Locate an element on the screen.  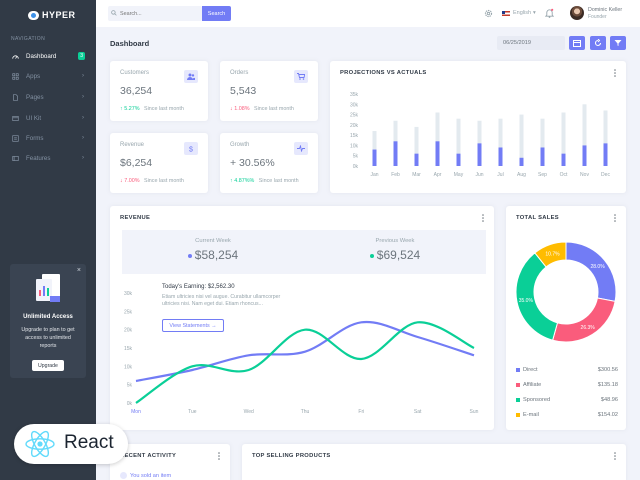
card-title: TOP SELLING PRODUCTS is located at coordinates (291, 456).